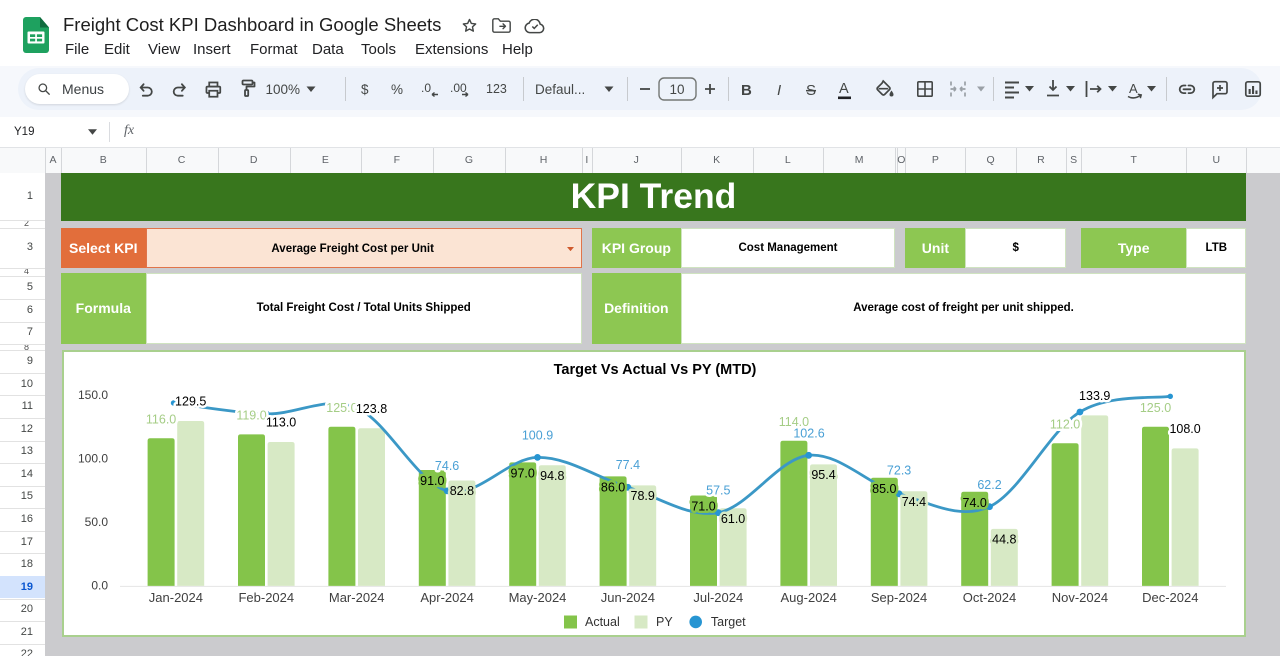 The height and width of the screenshot is (656, 1280). What do you see at coordinates (779, 90) in the screenshot?
I see `svg-text: I` at bounding box center [779, 90].